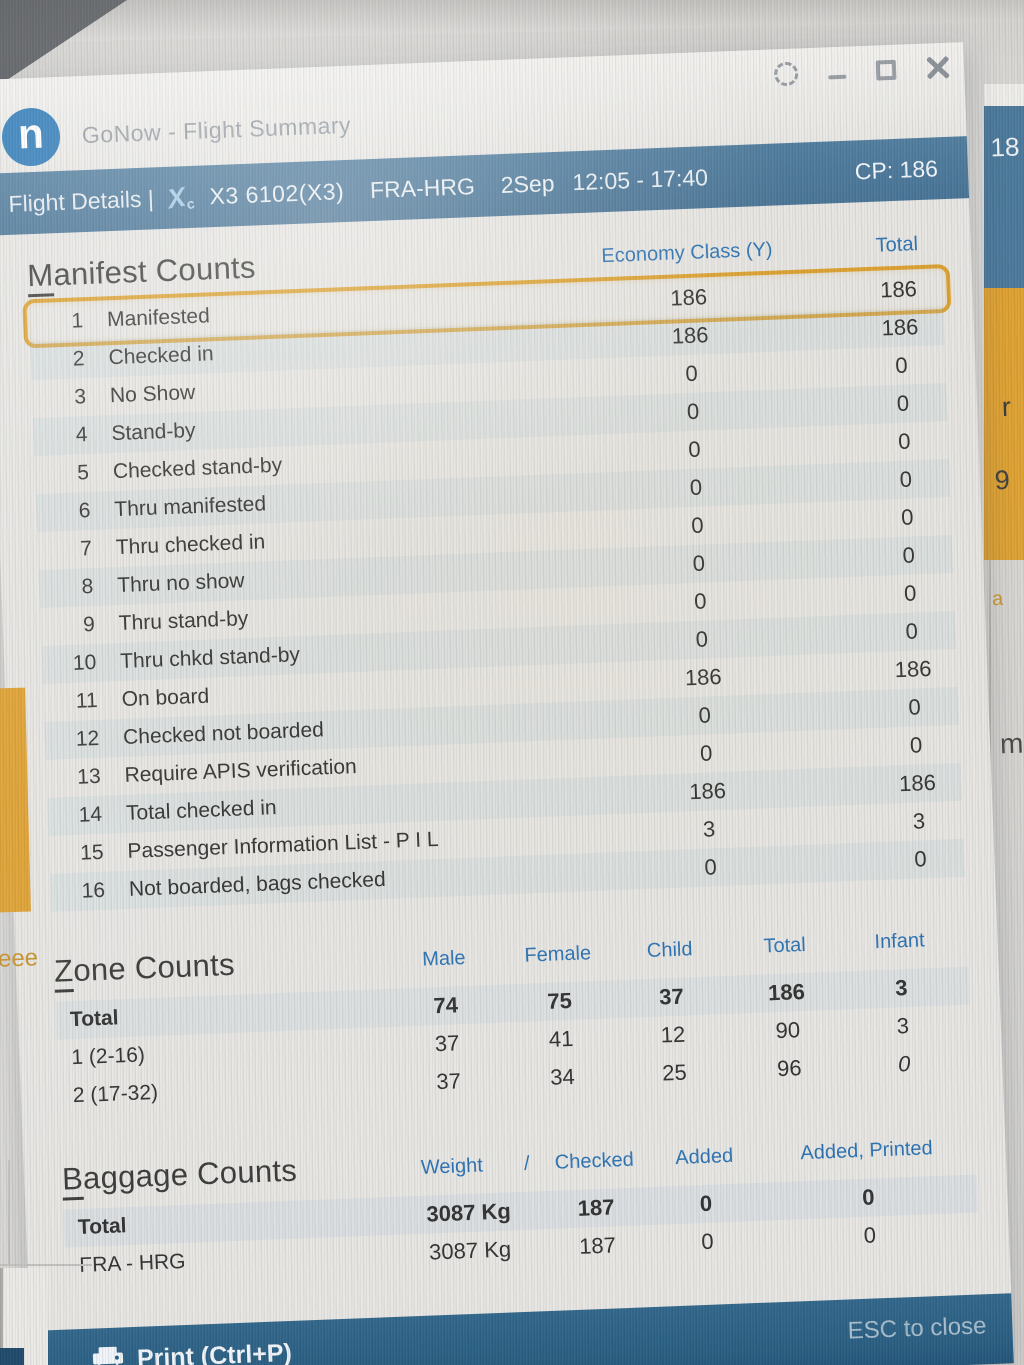 The width and height of the screenshot is (1024, 1365). I want to click on print-button: Print (Ctrl+P), so click(192, 1351).